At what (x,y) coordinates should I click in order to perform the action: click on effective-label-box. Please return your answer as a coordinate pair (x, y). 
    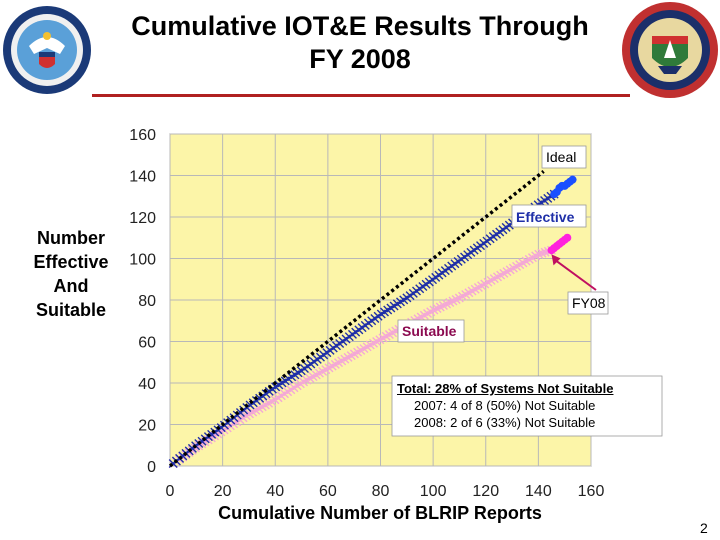
    Looking at the image, I should click on (549, 216).